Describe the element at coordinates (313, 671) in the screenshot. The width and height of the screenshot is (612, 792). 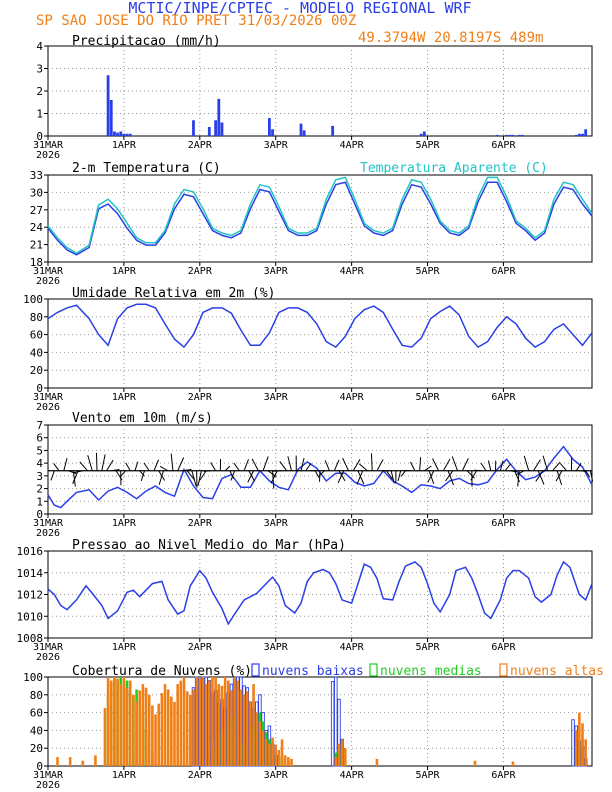
I see `legend-label: nuvens baixas` at that location.